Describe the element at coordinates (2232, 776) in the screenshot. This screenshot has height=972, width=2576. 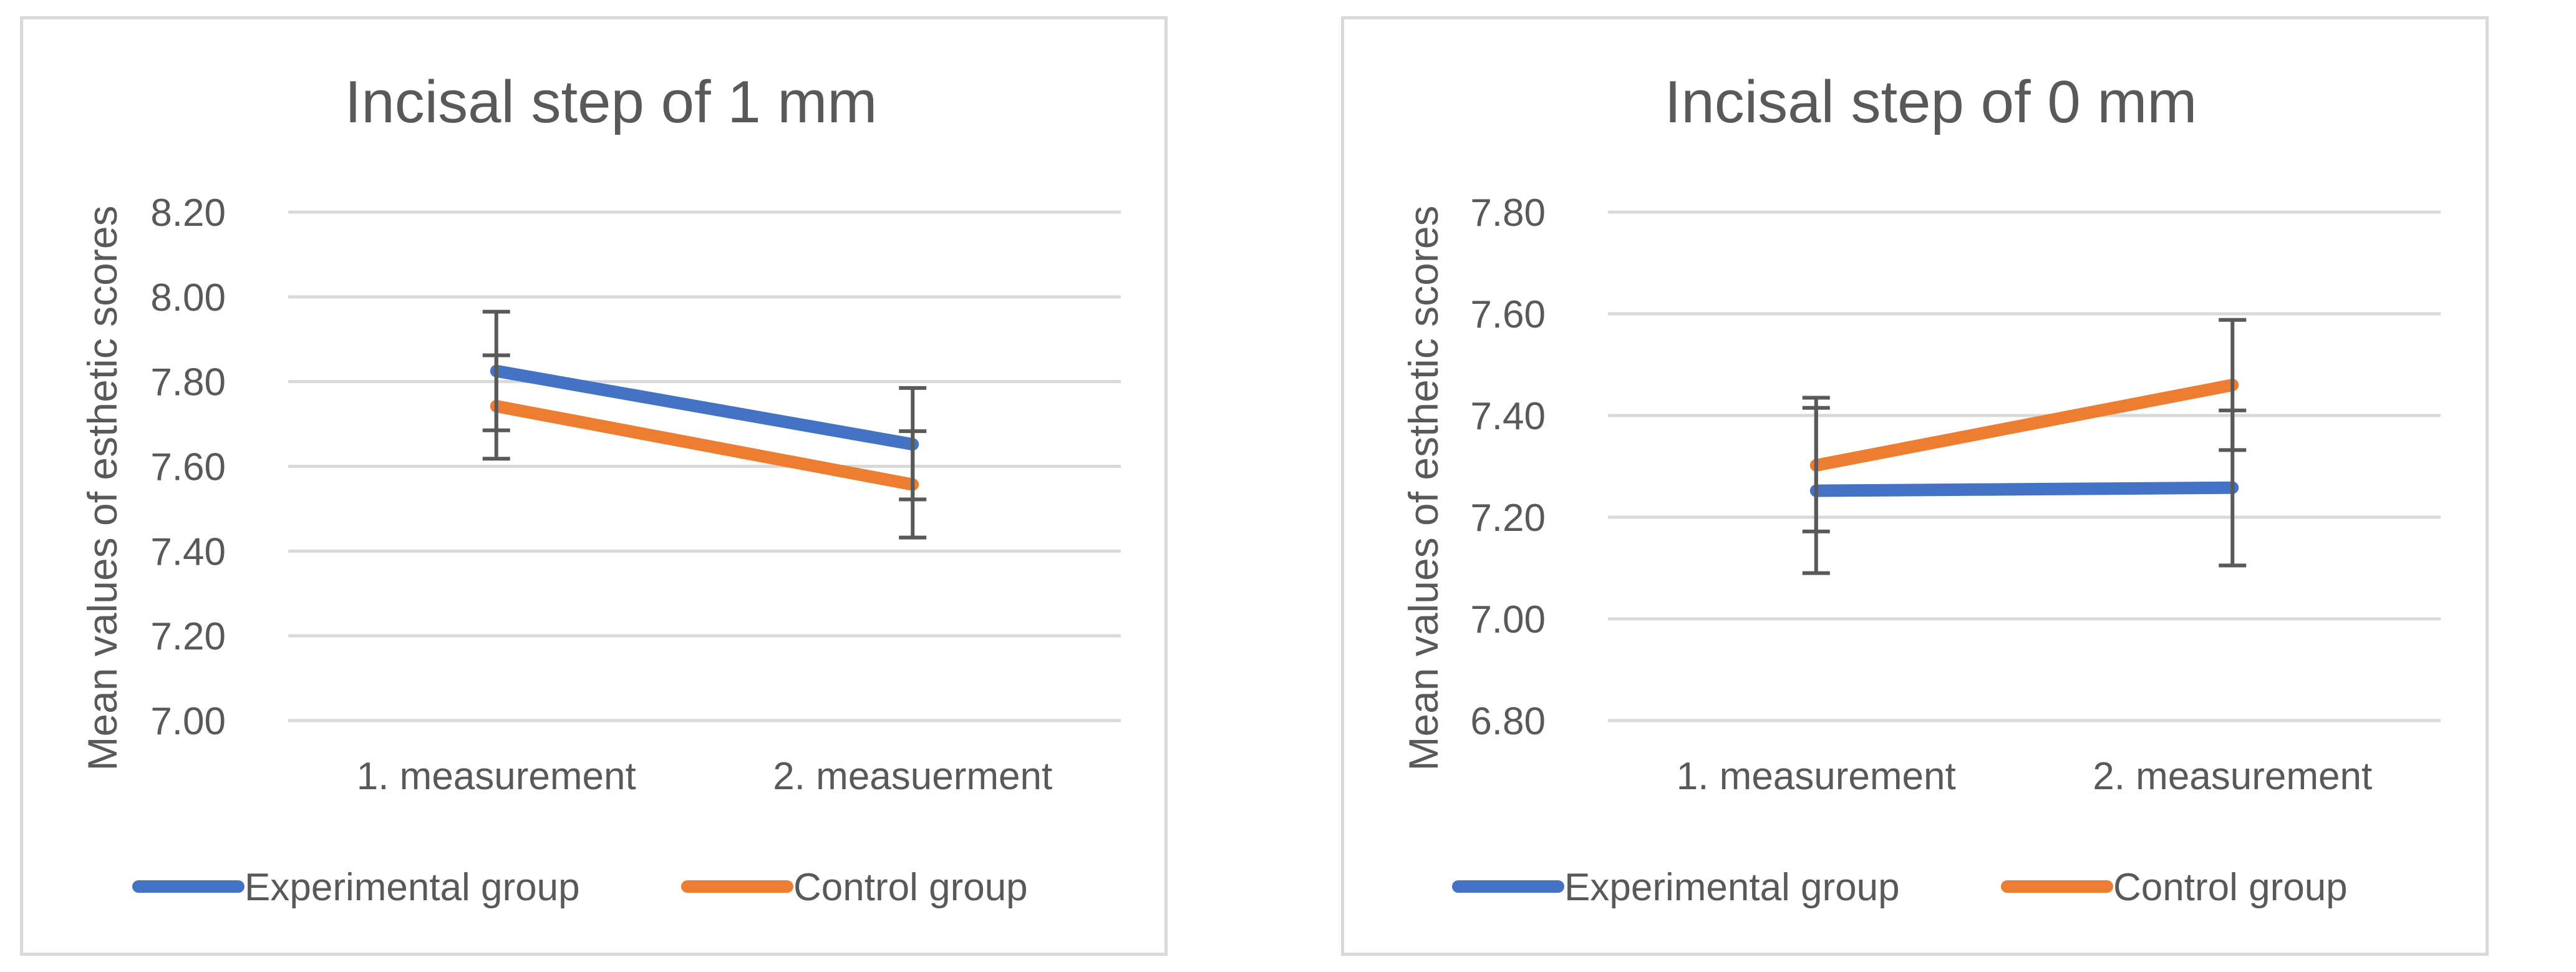
I see `x-tick-label: 2. measurement` at that location.